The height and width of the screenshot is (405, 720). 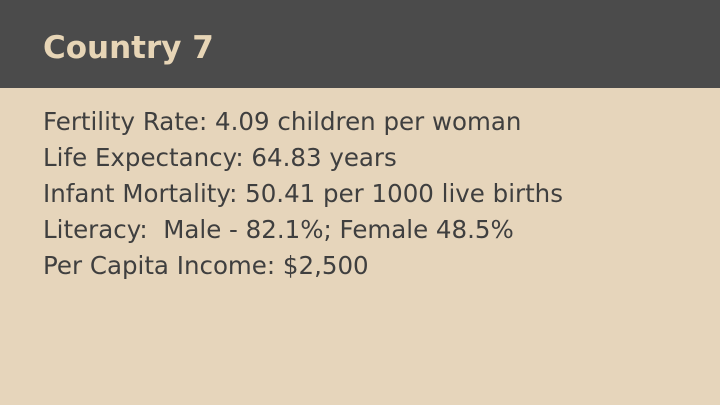 I want to click on literacy-line: Literacy: Male - 82.1%; Female 48.5%, so click(x=278, y=229).